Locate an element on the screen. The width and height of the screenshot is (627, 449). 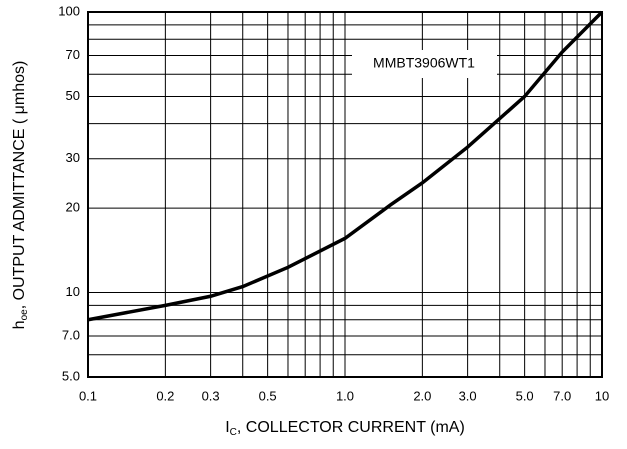
y-tick-label: 10 is located at coordinates (73, 291).